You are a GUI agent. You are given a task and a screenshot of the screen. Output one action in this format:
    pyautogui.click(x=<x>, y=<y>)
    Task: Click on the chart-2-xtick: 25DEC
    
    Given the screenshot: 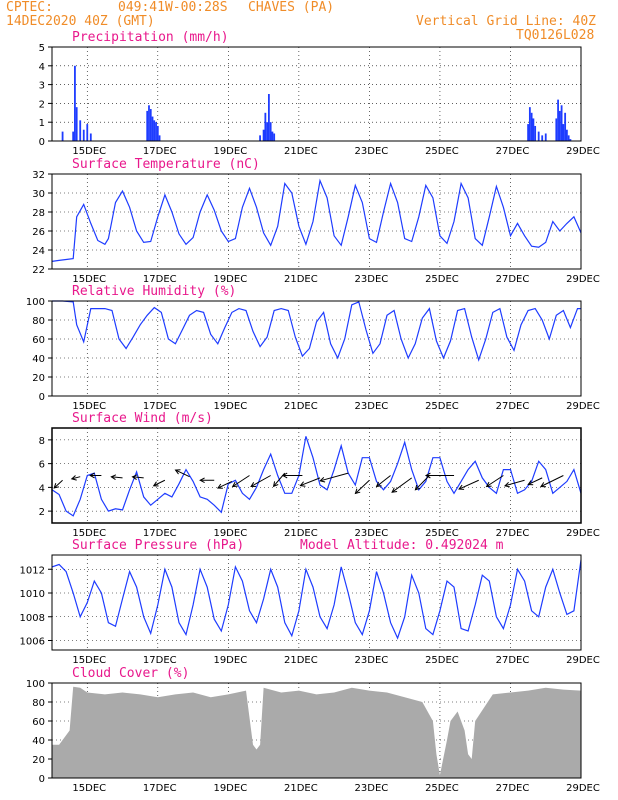 What is the action you would take?
    pyautogui.click(x=442, y=406)
    